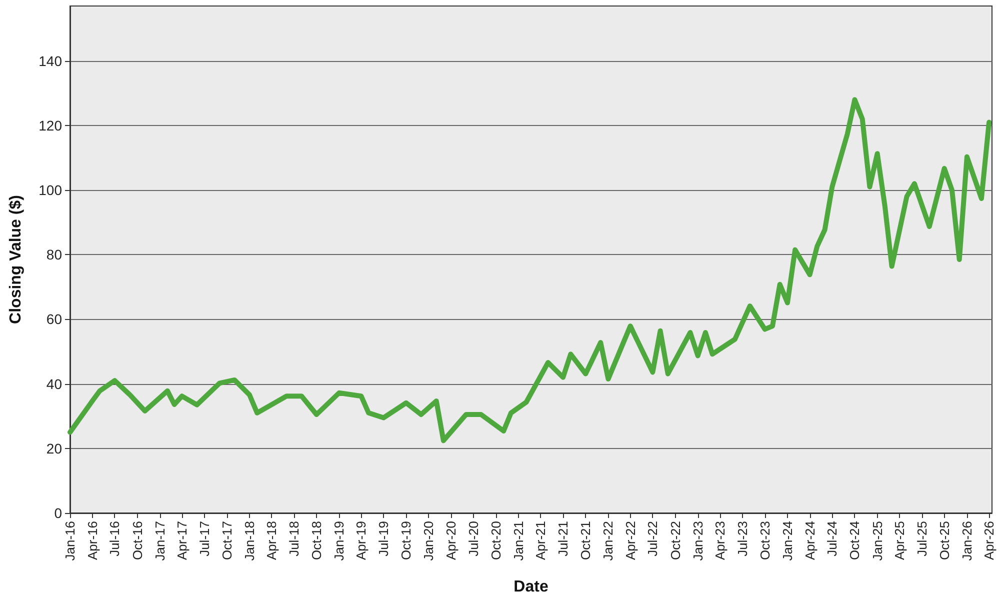 The height and width of the screenshot is (600, 1000). I want to click on x-tick-label: Oct-25, so click(944, 540).